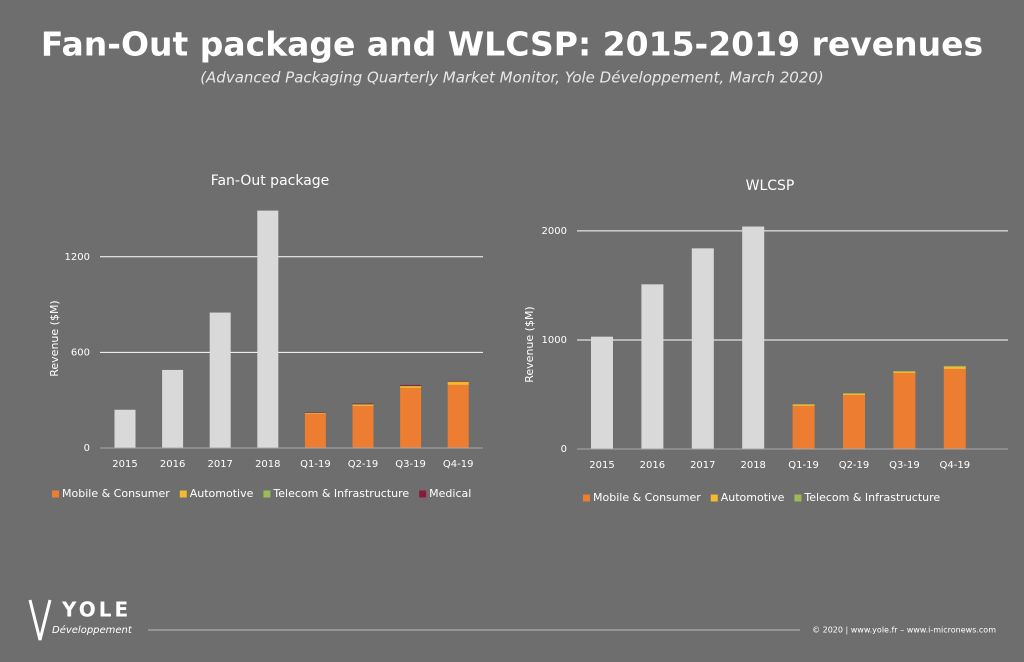  What do you see at coordinates (77, 257) in the screenshot?
I see `y-tick-label: 1200` at bounding box center [77, 257].